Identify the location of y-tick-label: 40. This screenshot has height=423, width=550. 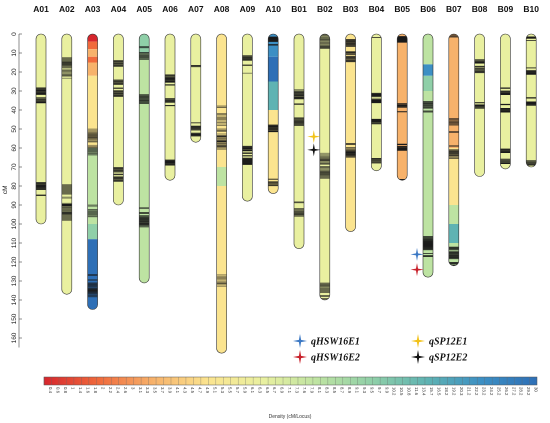
(14, 110).